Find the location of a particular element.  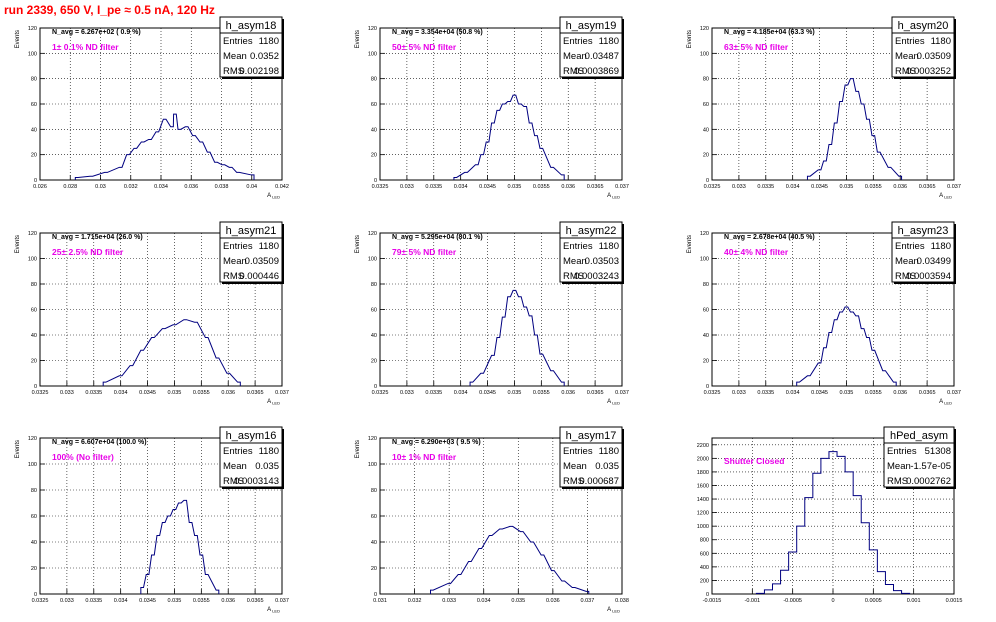

stats-value: 0.0003869 is located at coordinates (596, 71).